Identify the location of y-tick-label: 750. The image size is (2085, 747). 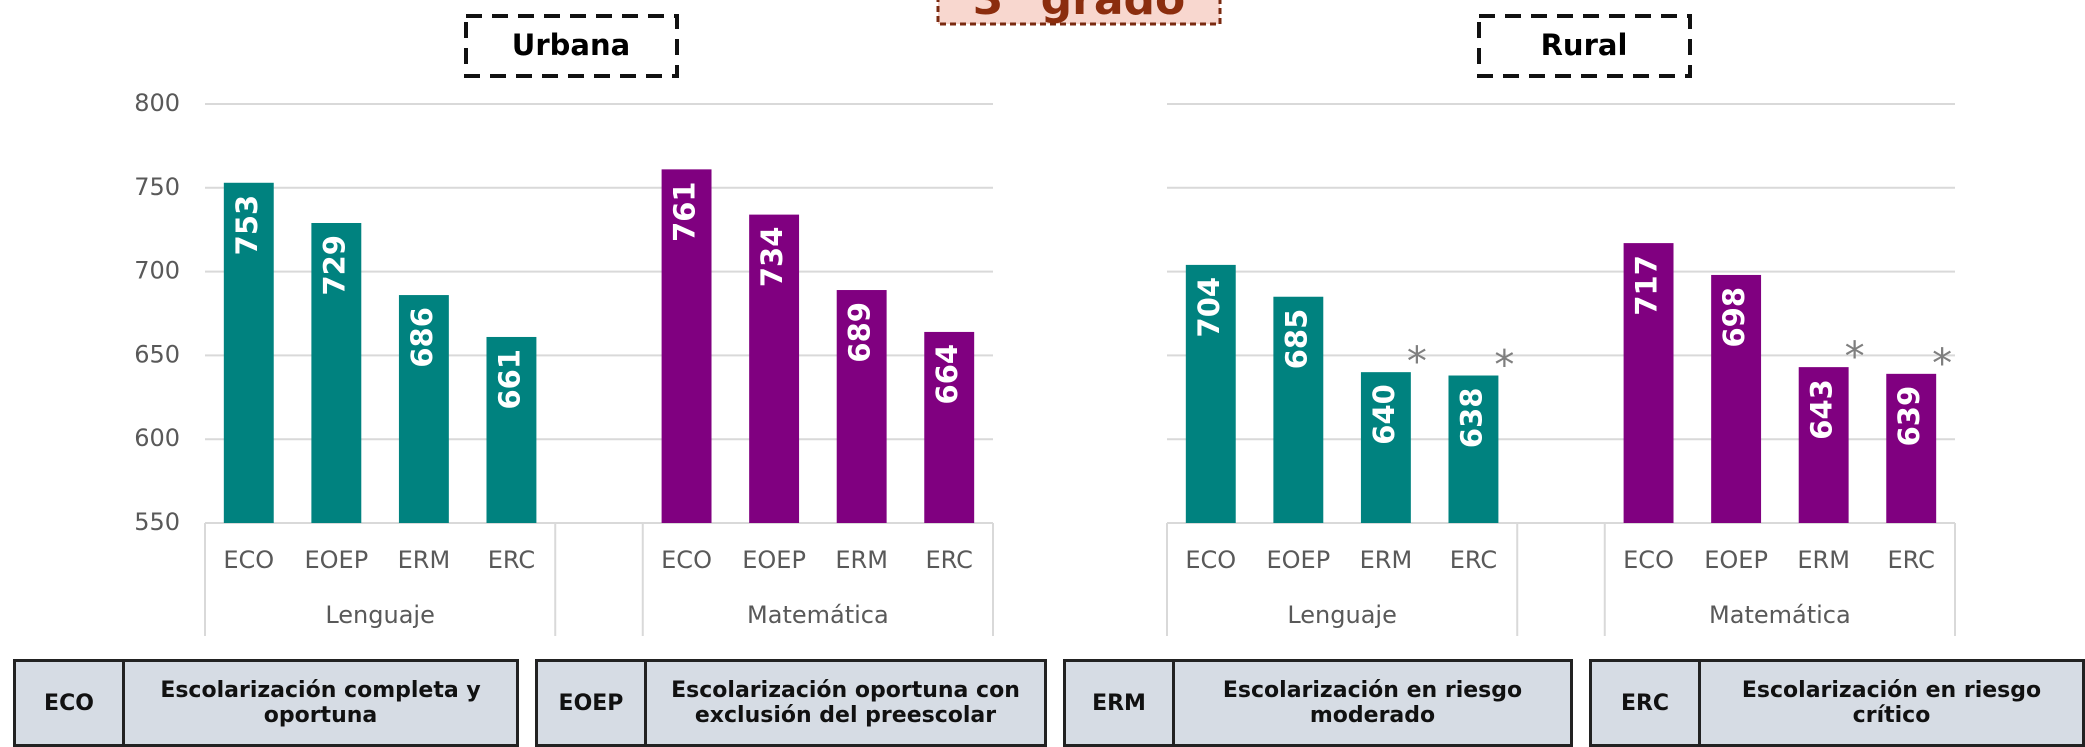
(157, 187).